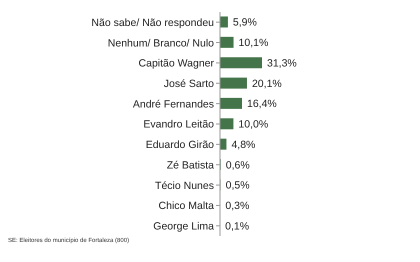 The height and width of the screenshot is (262, 420). I want to click on y-tick-label: Não sabe/ Não respondeu, so click(152, 22).